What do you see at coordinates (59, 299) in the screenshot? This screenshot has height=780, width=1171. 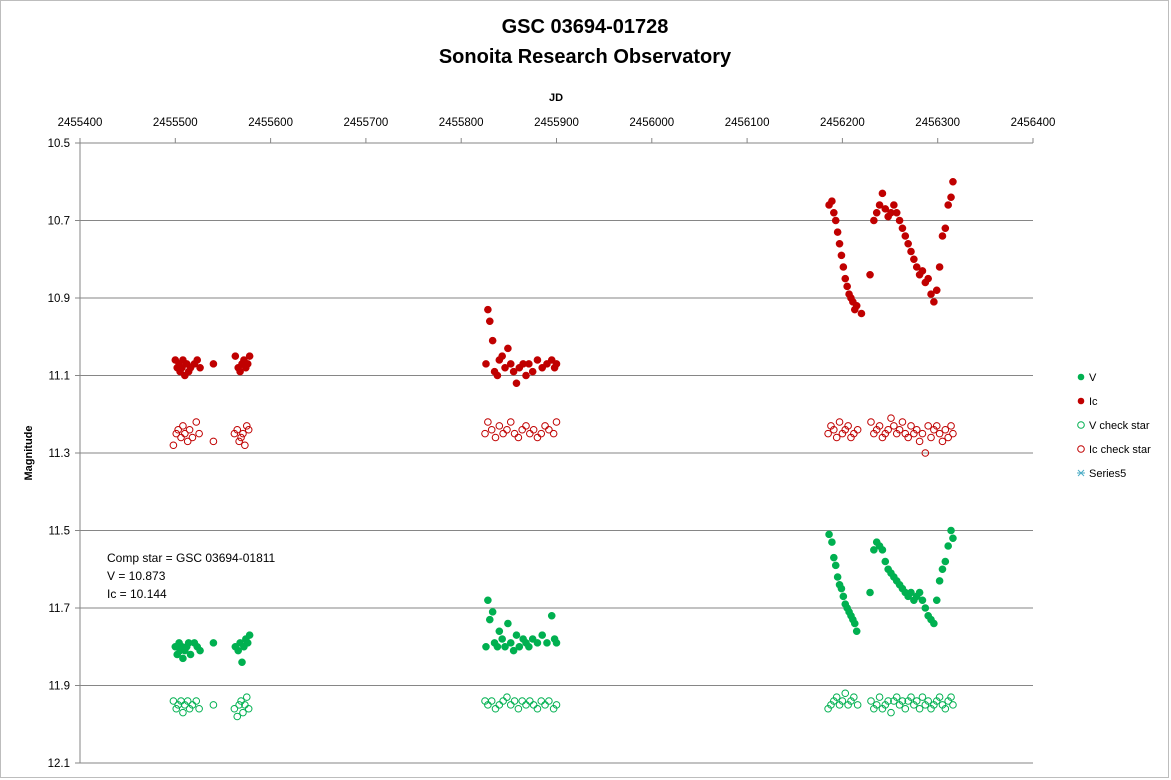 I see `y-tick-label: 10.9` at bounding box center [59, 299].